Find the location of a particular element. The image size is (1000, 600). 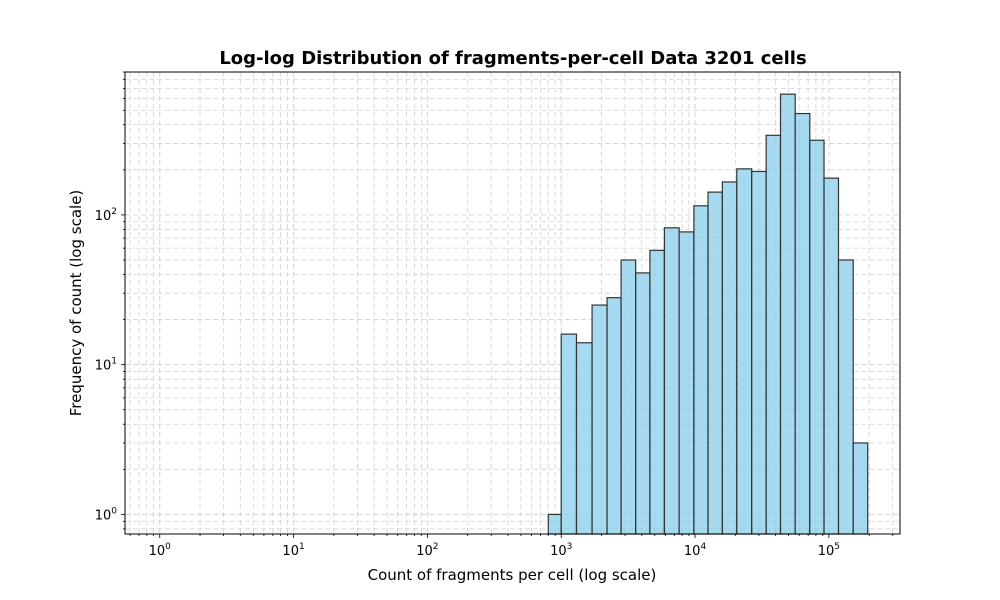

x-tick-label: 10⁵ is located at coordinates (829, 550).